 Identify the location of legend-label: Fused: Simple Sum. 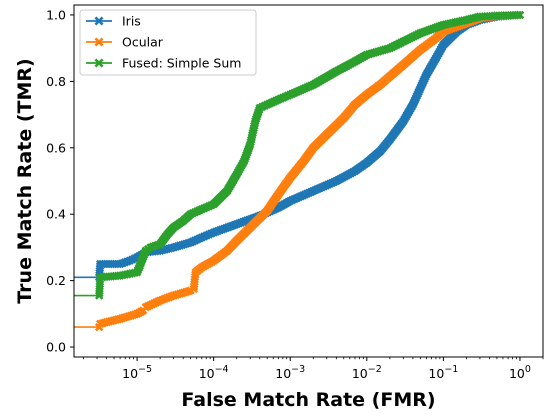
(181, 63).